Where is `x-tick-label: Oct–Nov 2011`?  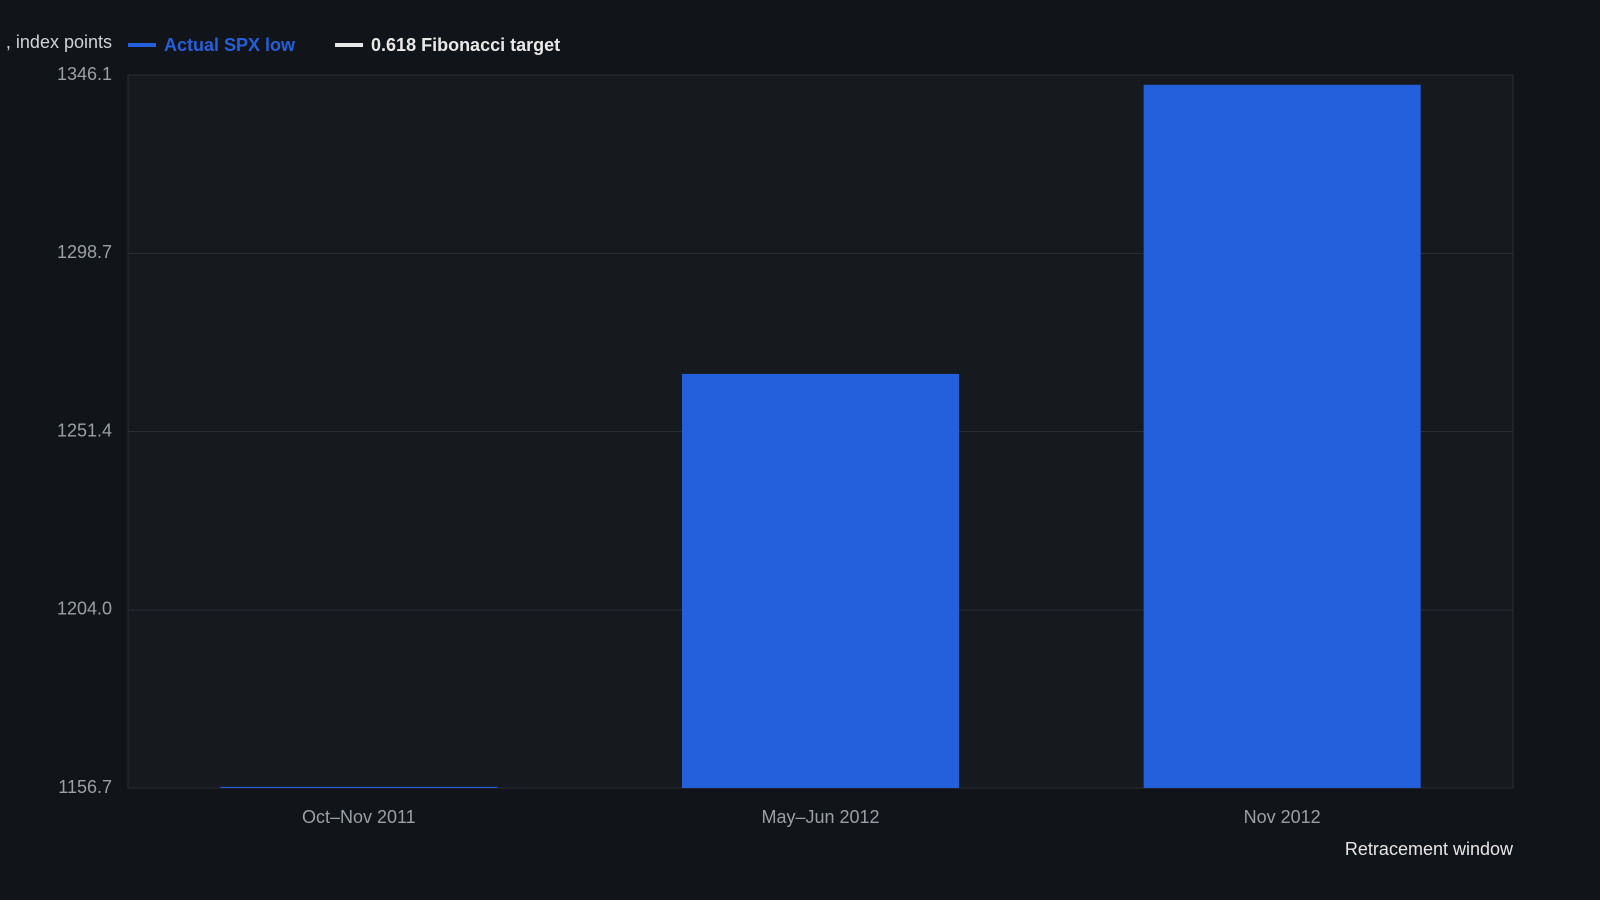 x-tick-label: Oct–Nov 2011 is located at coordinates (359, 817).